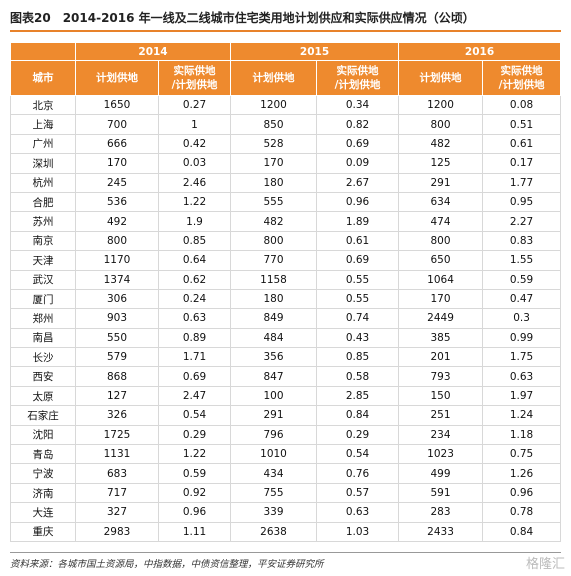  Describe the element at coordinates (43, 396) in the screenshot. I see `city-cell: 太原` at that location.